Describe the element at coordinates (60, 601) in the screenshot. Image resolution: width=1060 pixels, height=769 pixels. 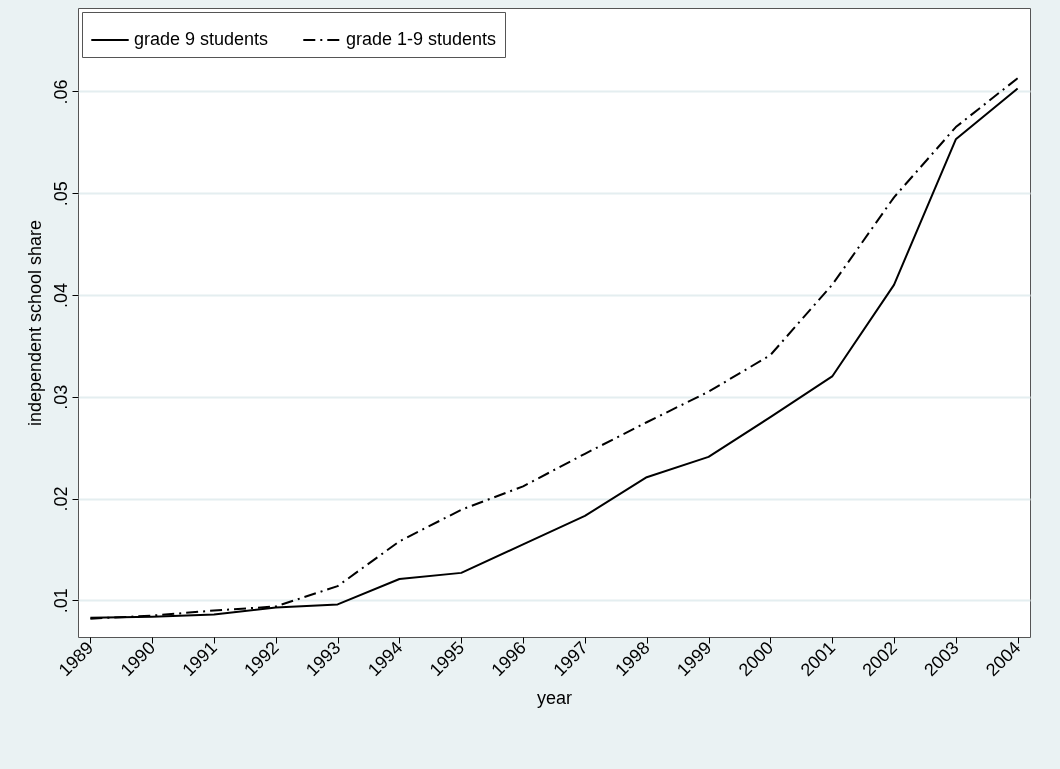
I see `y-tick-label: .01` at that location.